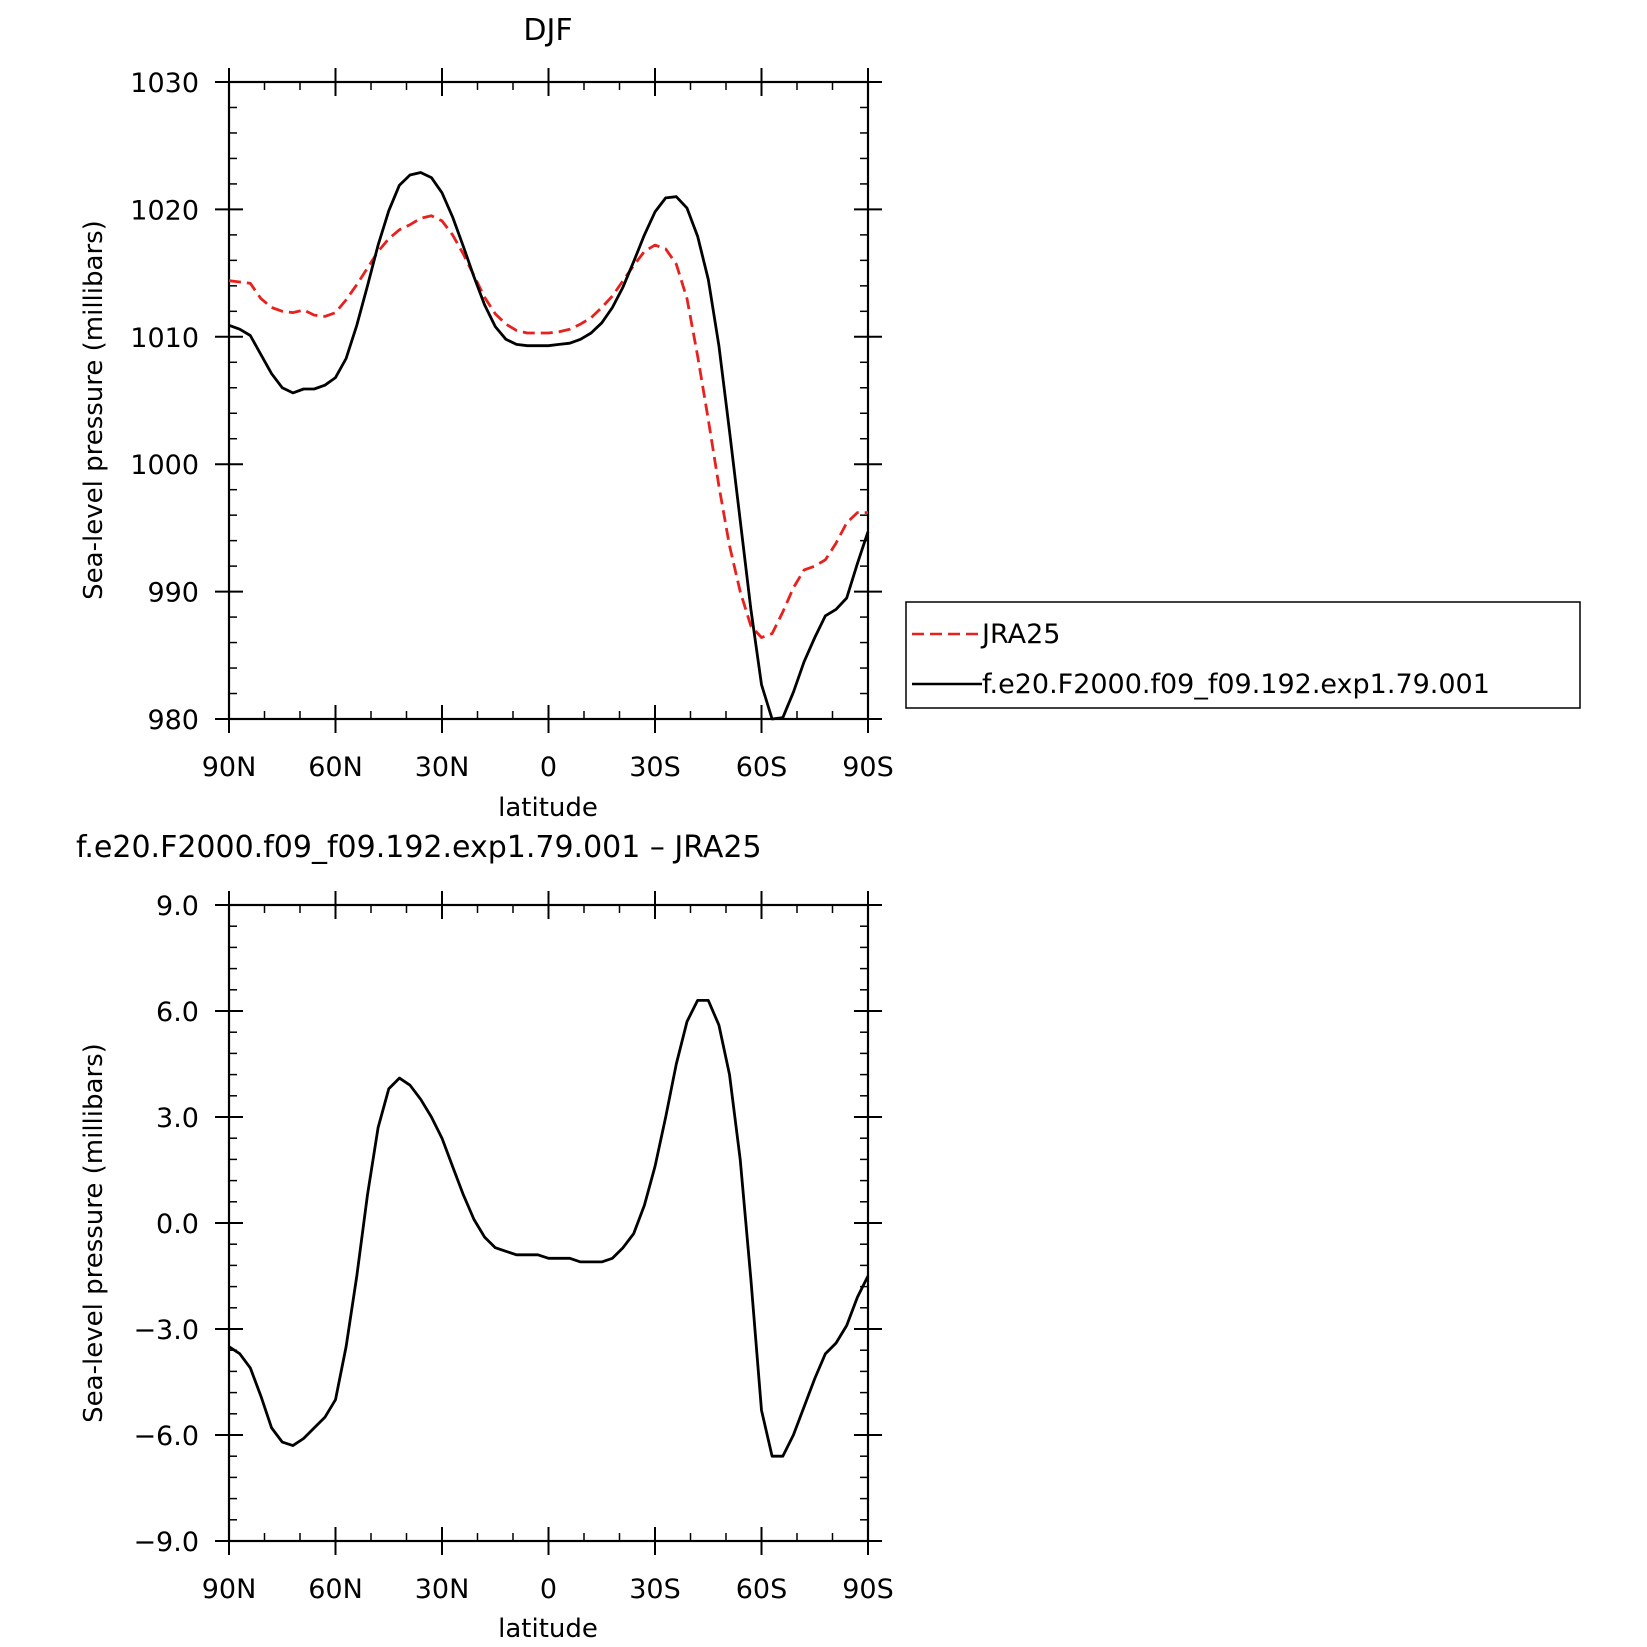 The image size is (1647, 1647). What do you see at coordinates (177, 1118) in the screenshot?
I see `y-tick-label: 3.0` at bounding box center [177, 1118].